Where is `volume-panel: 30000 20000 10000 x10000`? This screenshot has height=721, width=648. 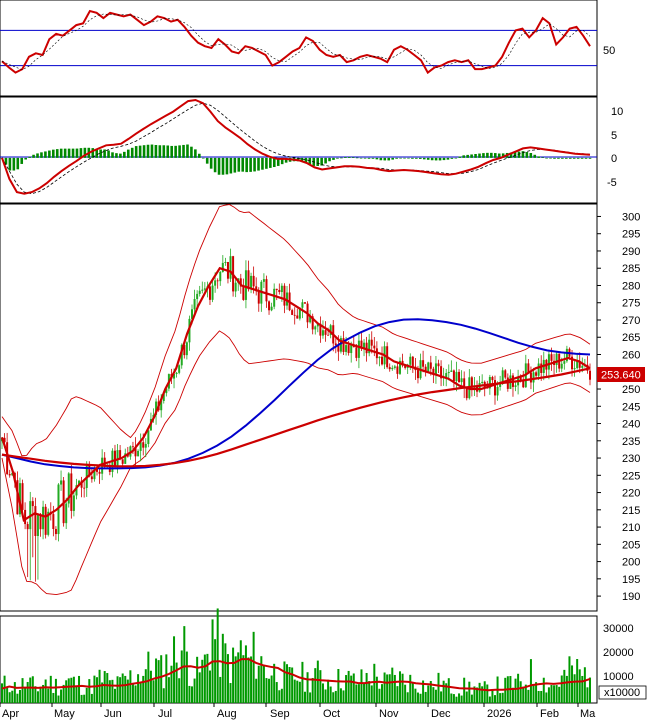 volume-panel: 30000 20000 10000 x10000 is located at coordinates (323, 656).